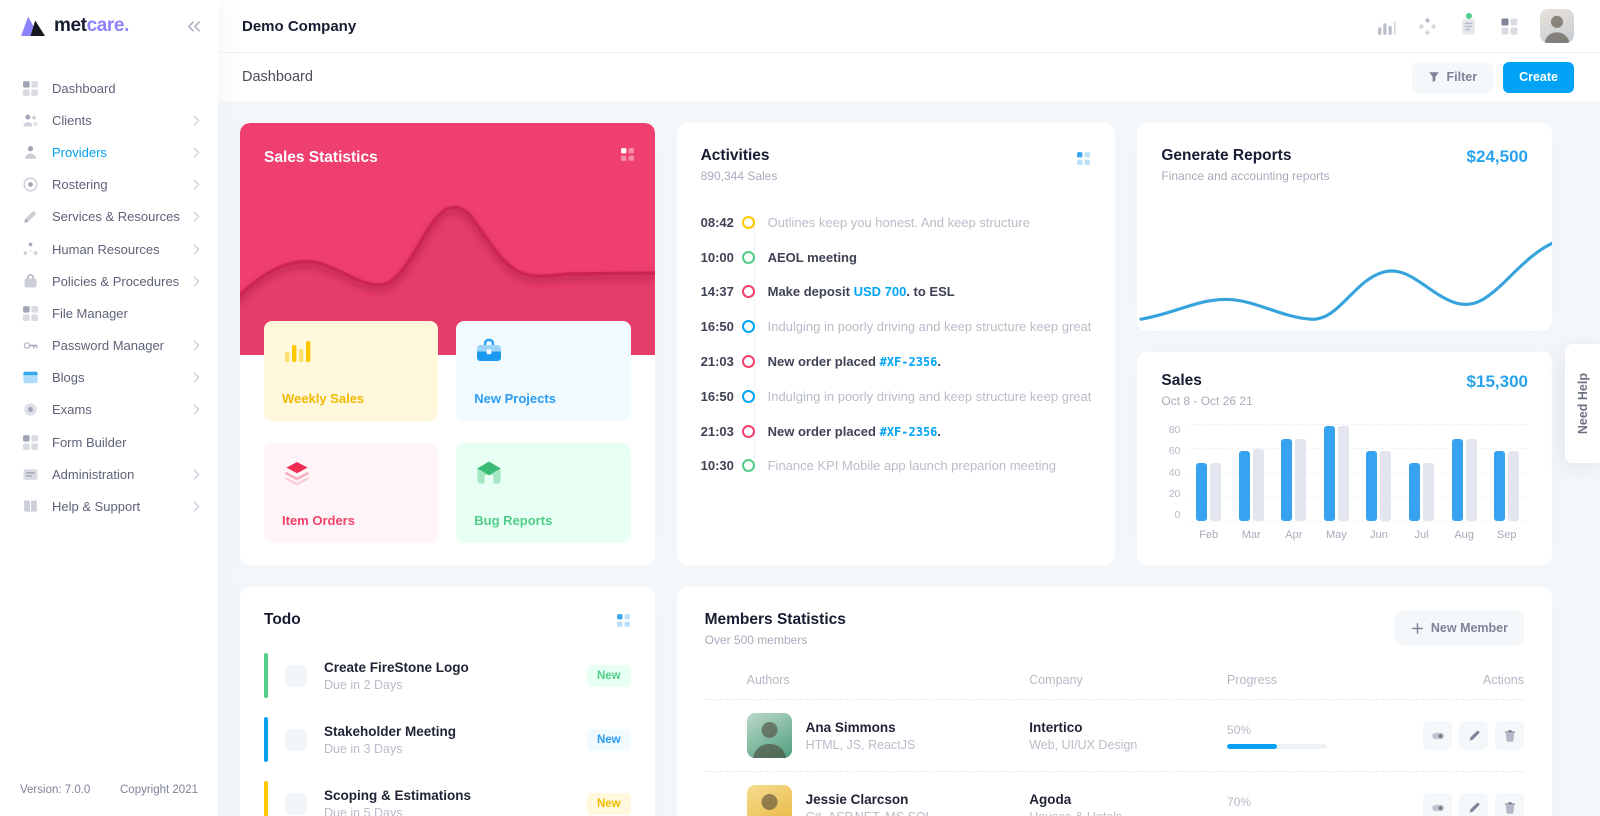 Image resolution: width=1600 pixels, height=816 pixels. What do you see at coordinates (109, 217) in the screenshot?
I see `sidebar-item-services-resources: Services & Resources` at bounding box center [109, 217].